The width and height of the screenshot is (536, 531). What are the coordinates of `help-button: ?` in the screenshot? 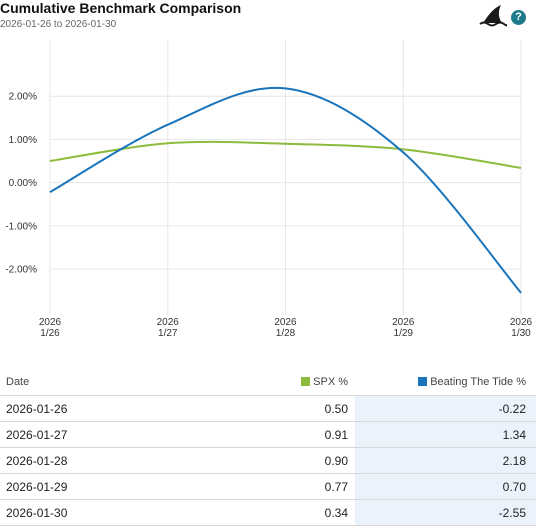 It's located at (518, 17).